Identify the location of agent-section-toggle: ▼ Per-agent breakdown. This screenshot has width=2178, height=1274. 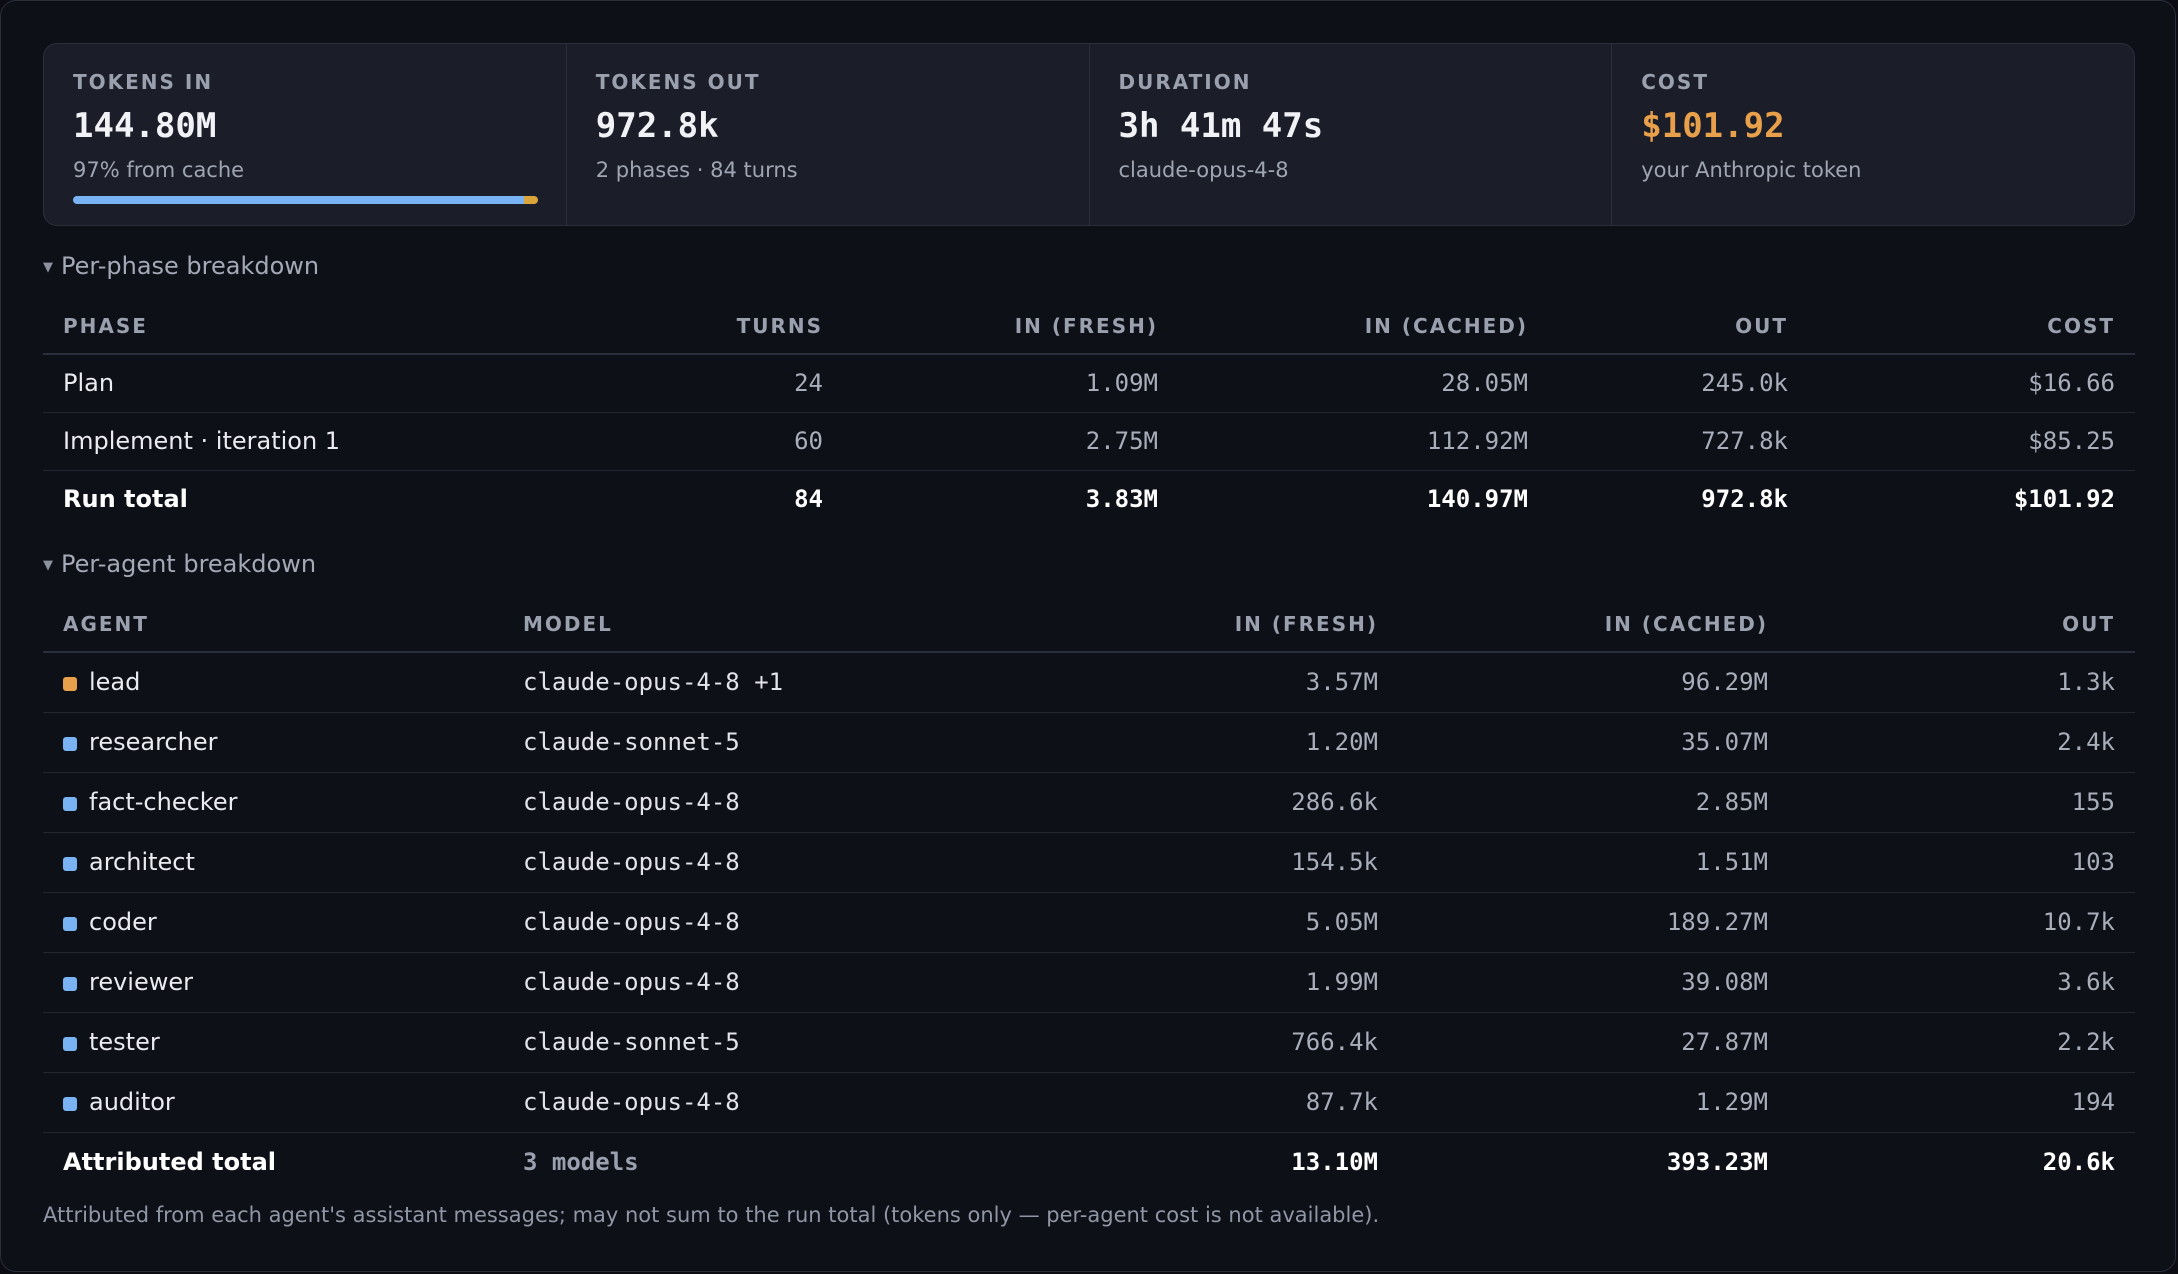
(179, 564).